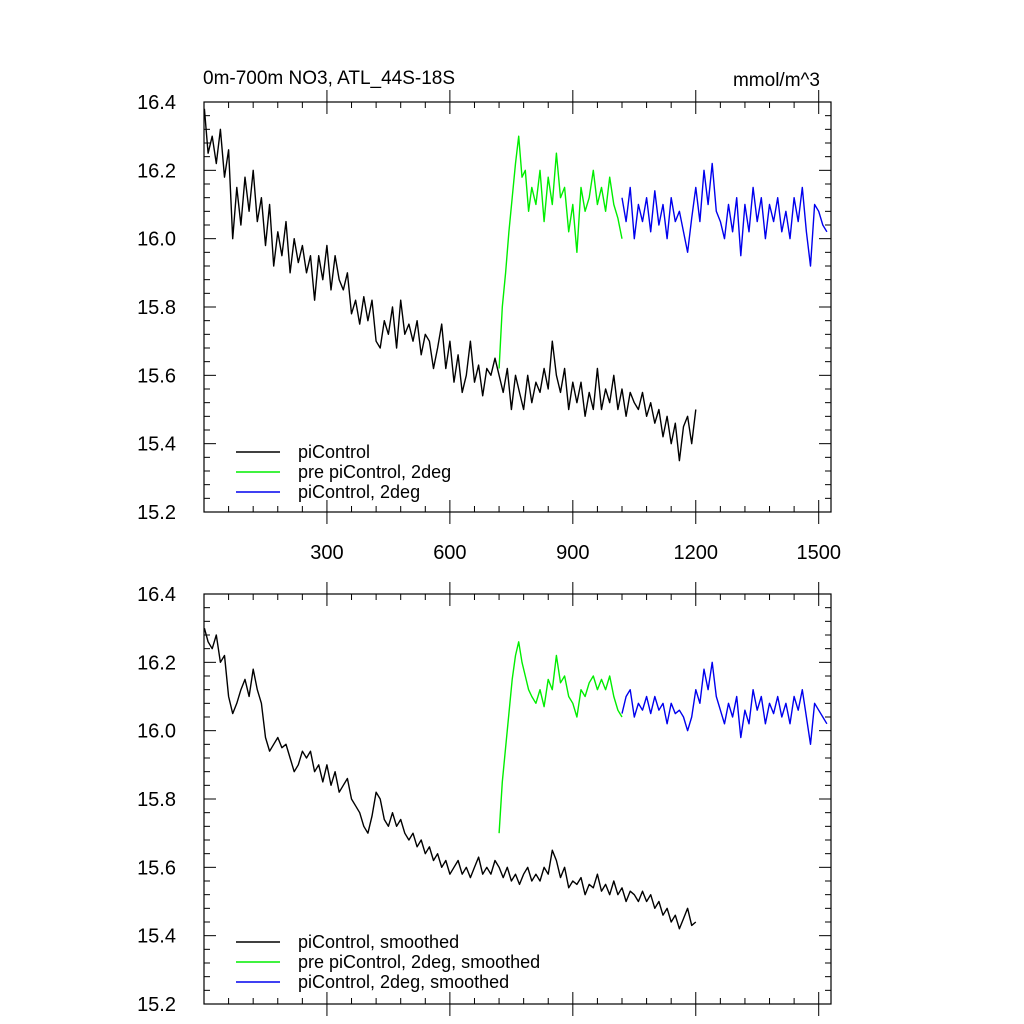 The height and width of the screenshot is (1024, 1024). I want to click on legend-label-pre-picontrol-2deg: pre piControl, 2deg, so click(374, 472).